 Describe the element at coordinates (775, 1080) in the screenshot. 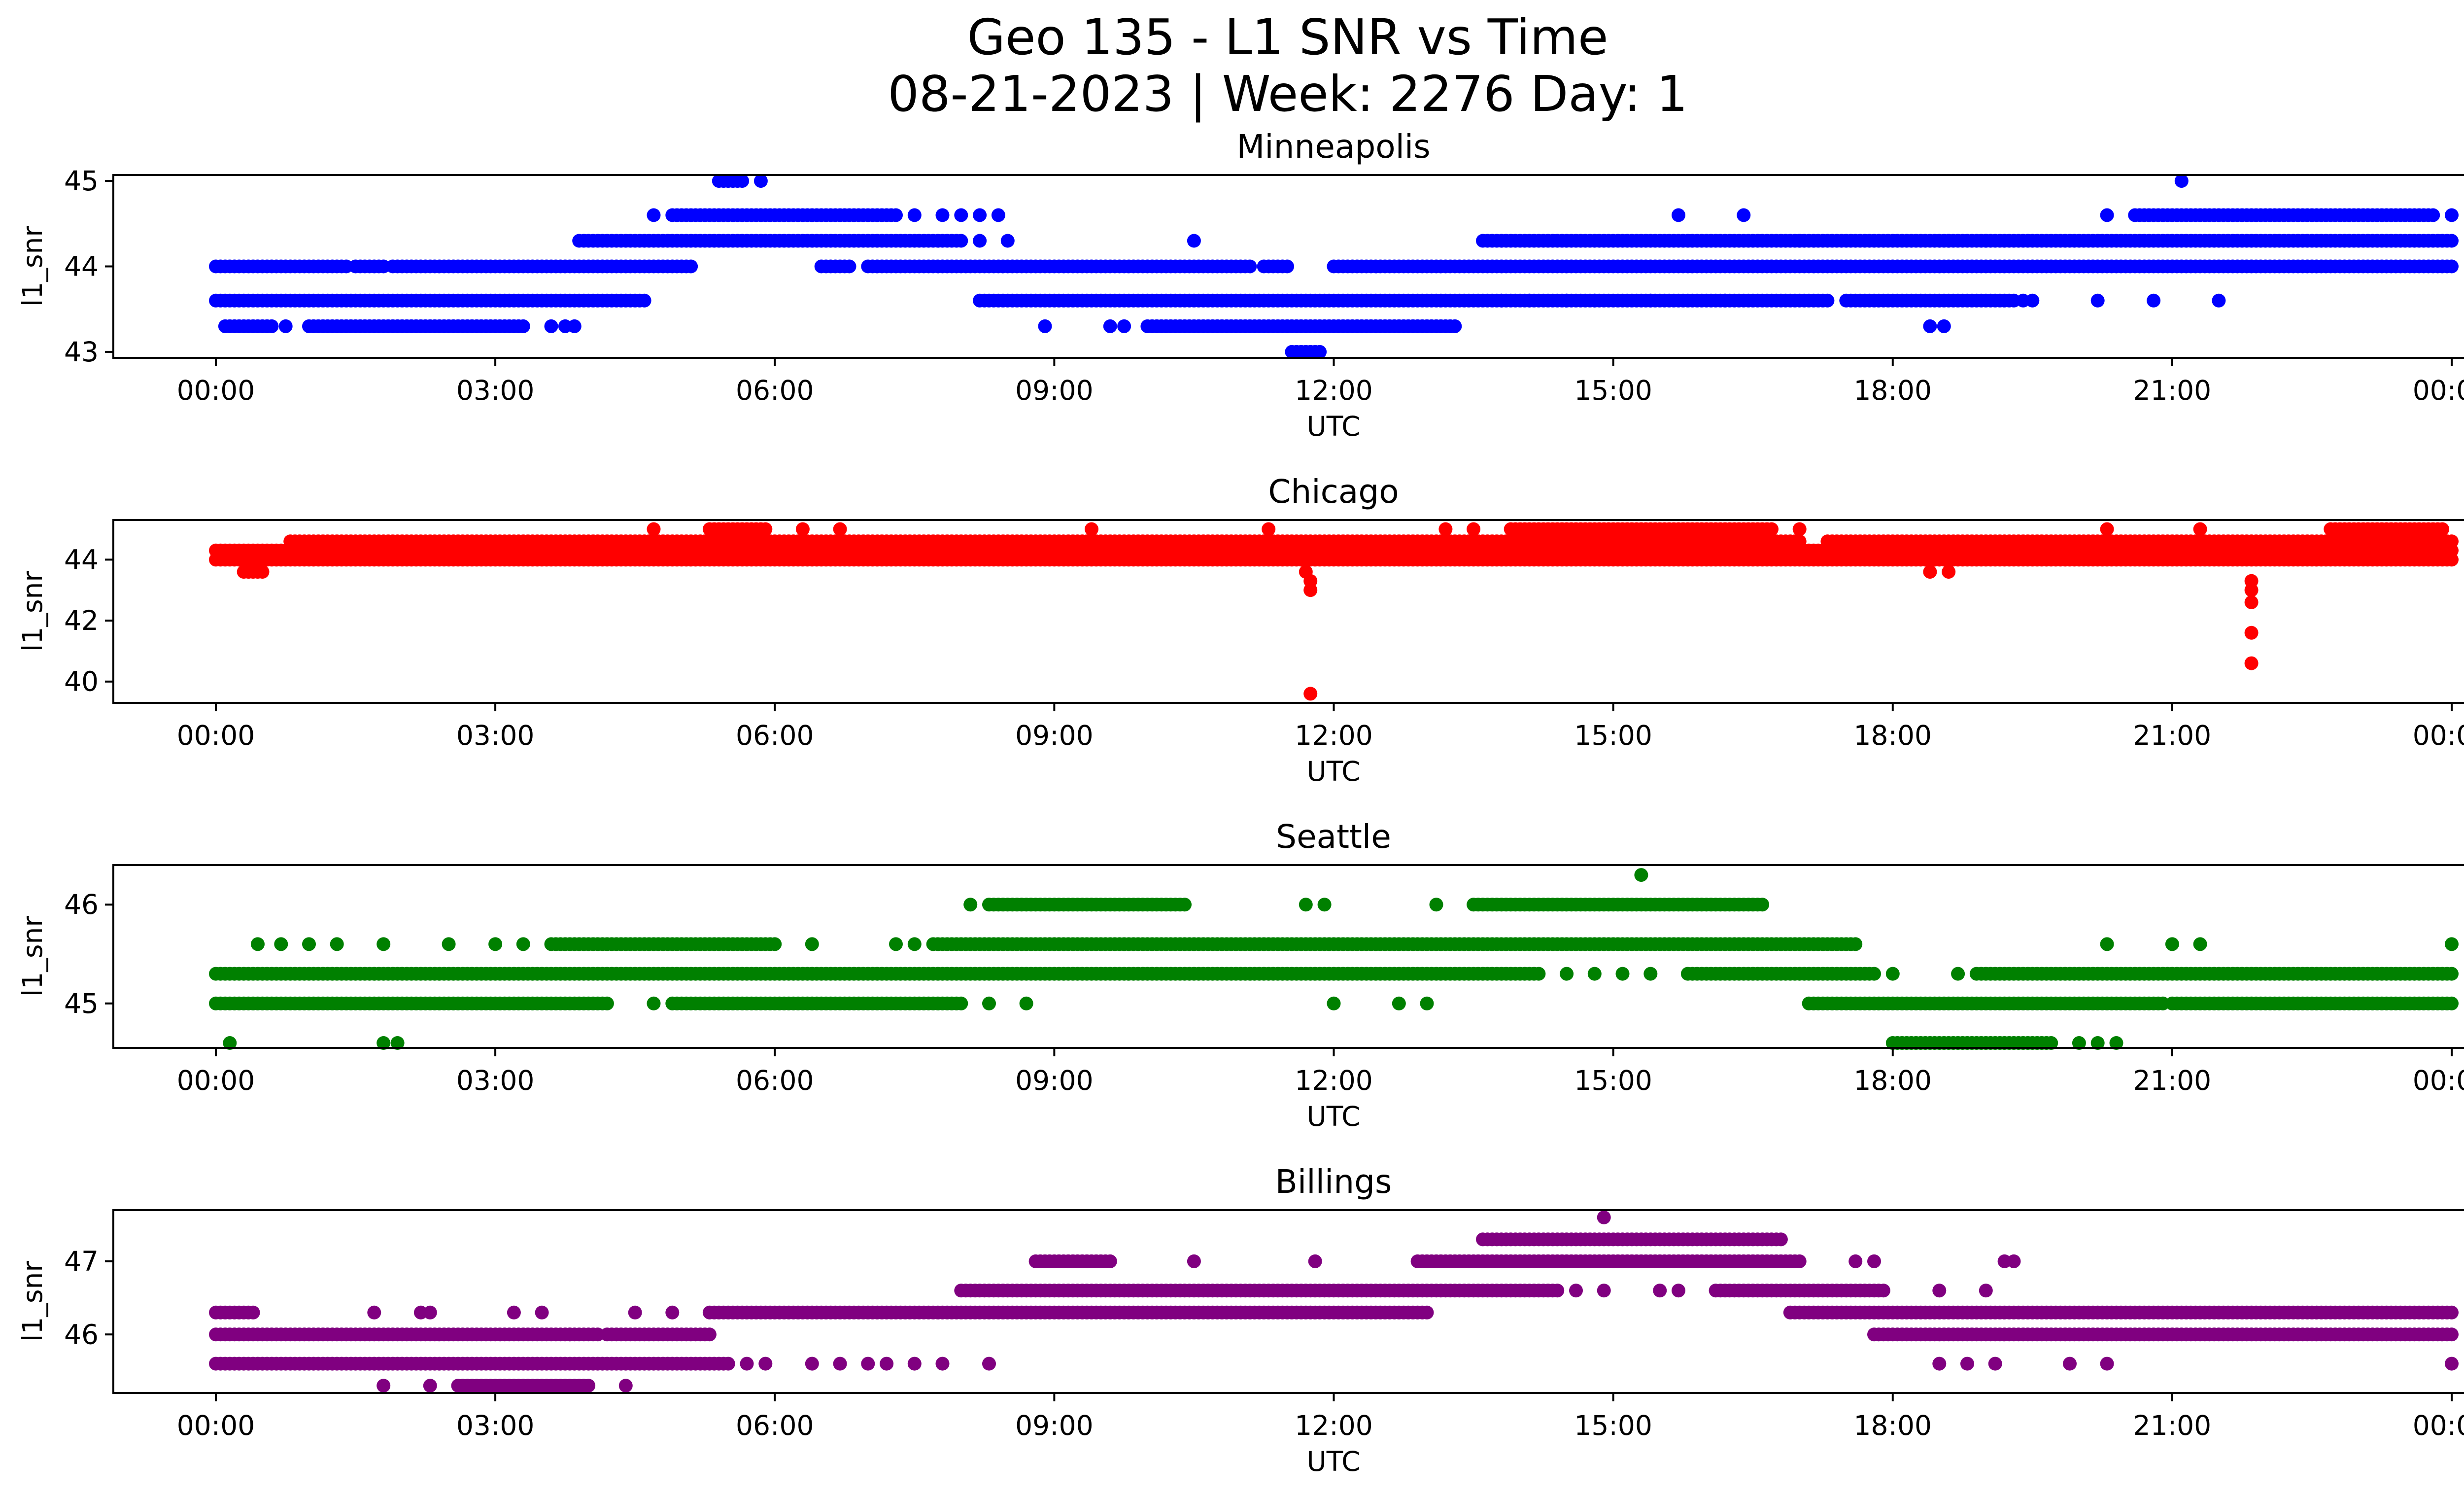

I see `x-tick-label: 06:00` at that location.